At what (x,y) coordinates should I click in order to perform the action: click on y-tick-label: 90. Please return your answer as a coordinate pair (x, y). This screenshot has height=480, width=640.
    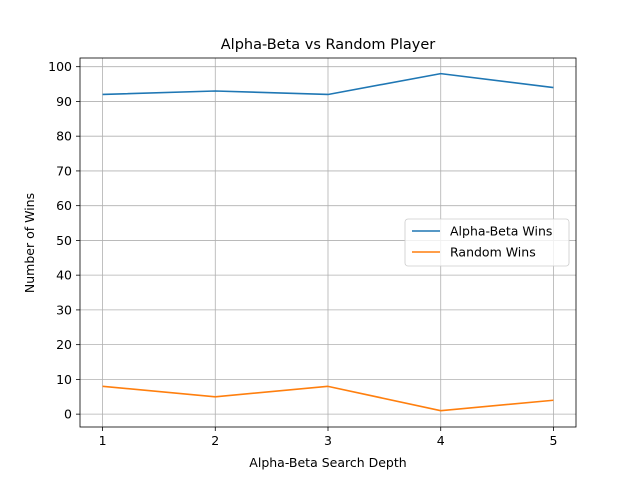
    Looking at the image, I should click on (64, 101).